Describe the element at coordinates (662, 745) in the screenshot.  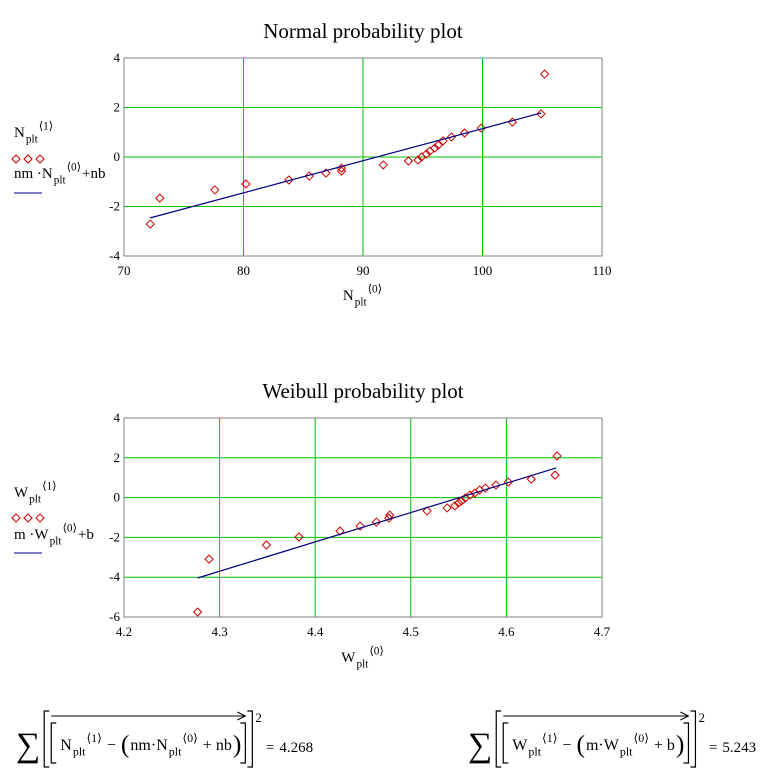
I see `formula-term: + b` at that location.